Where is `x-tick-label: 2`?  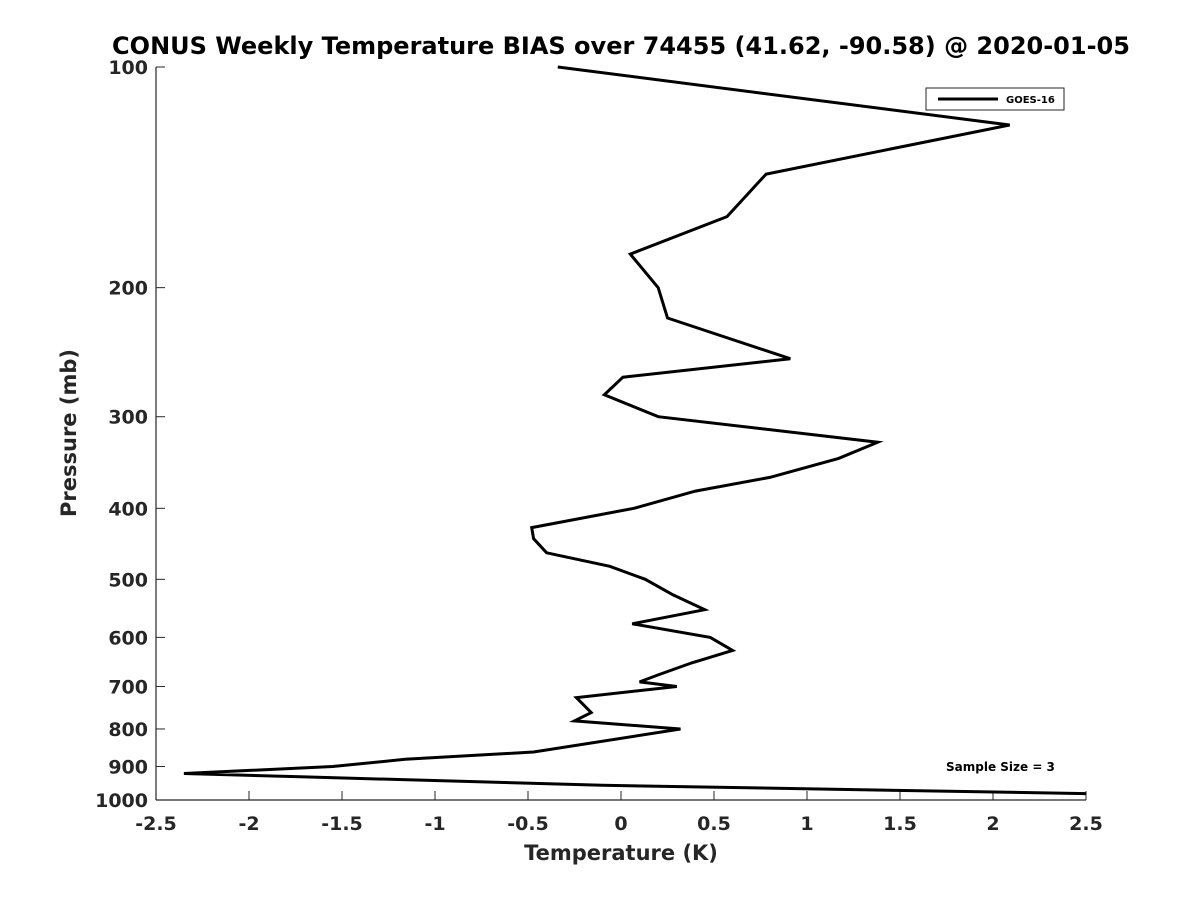 x-tick-label: 2 is located at coordinates (992, 824).